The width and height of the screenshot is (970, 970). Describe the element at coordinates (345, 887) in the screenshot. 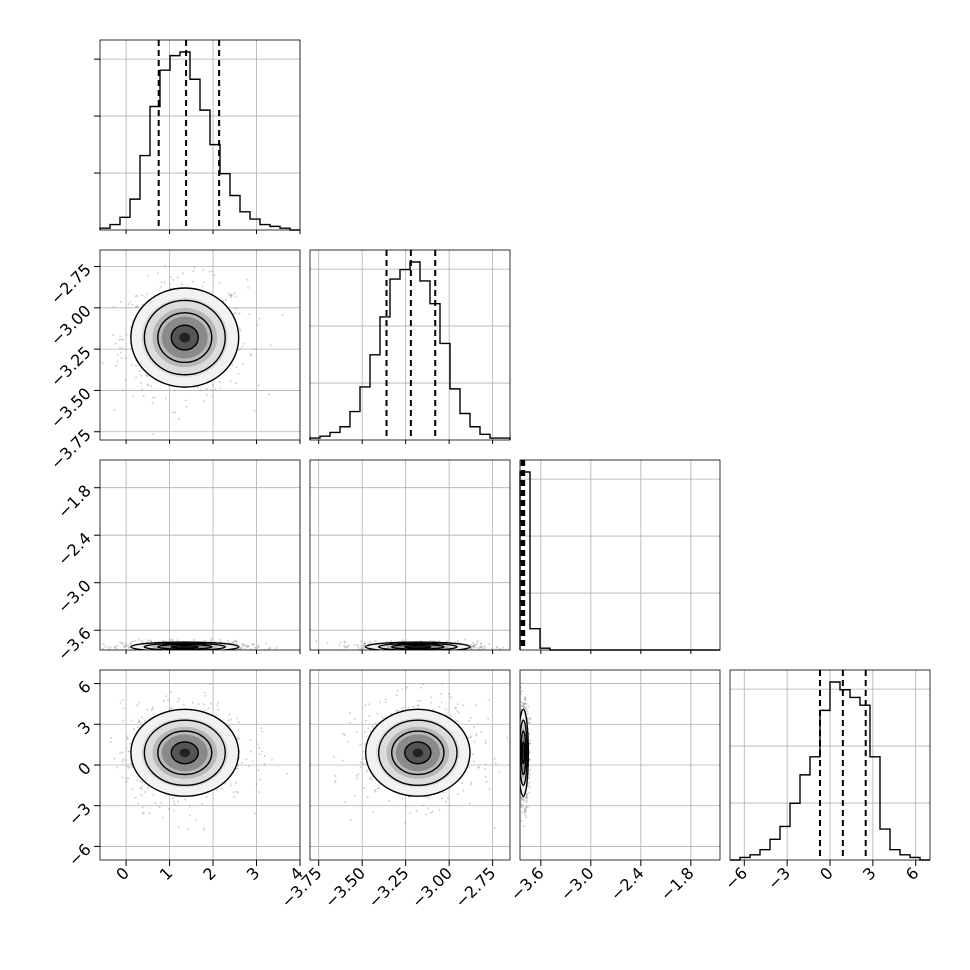

I see `x-tick-label-1-1: −3.50` at that location.